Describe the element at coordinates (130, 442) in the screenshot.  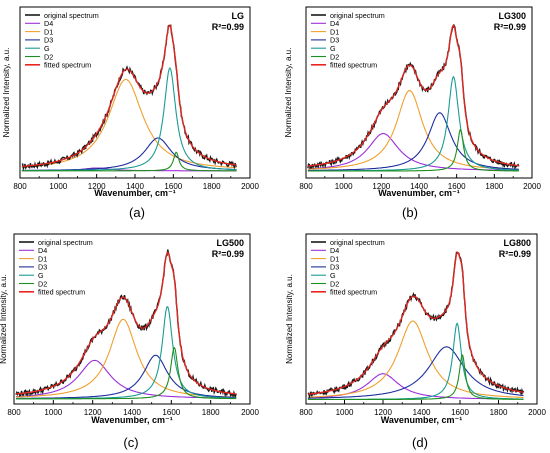
I see `panel-label: (c)` at that location.